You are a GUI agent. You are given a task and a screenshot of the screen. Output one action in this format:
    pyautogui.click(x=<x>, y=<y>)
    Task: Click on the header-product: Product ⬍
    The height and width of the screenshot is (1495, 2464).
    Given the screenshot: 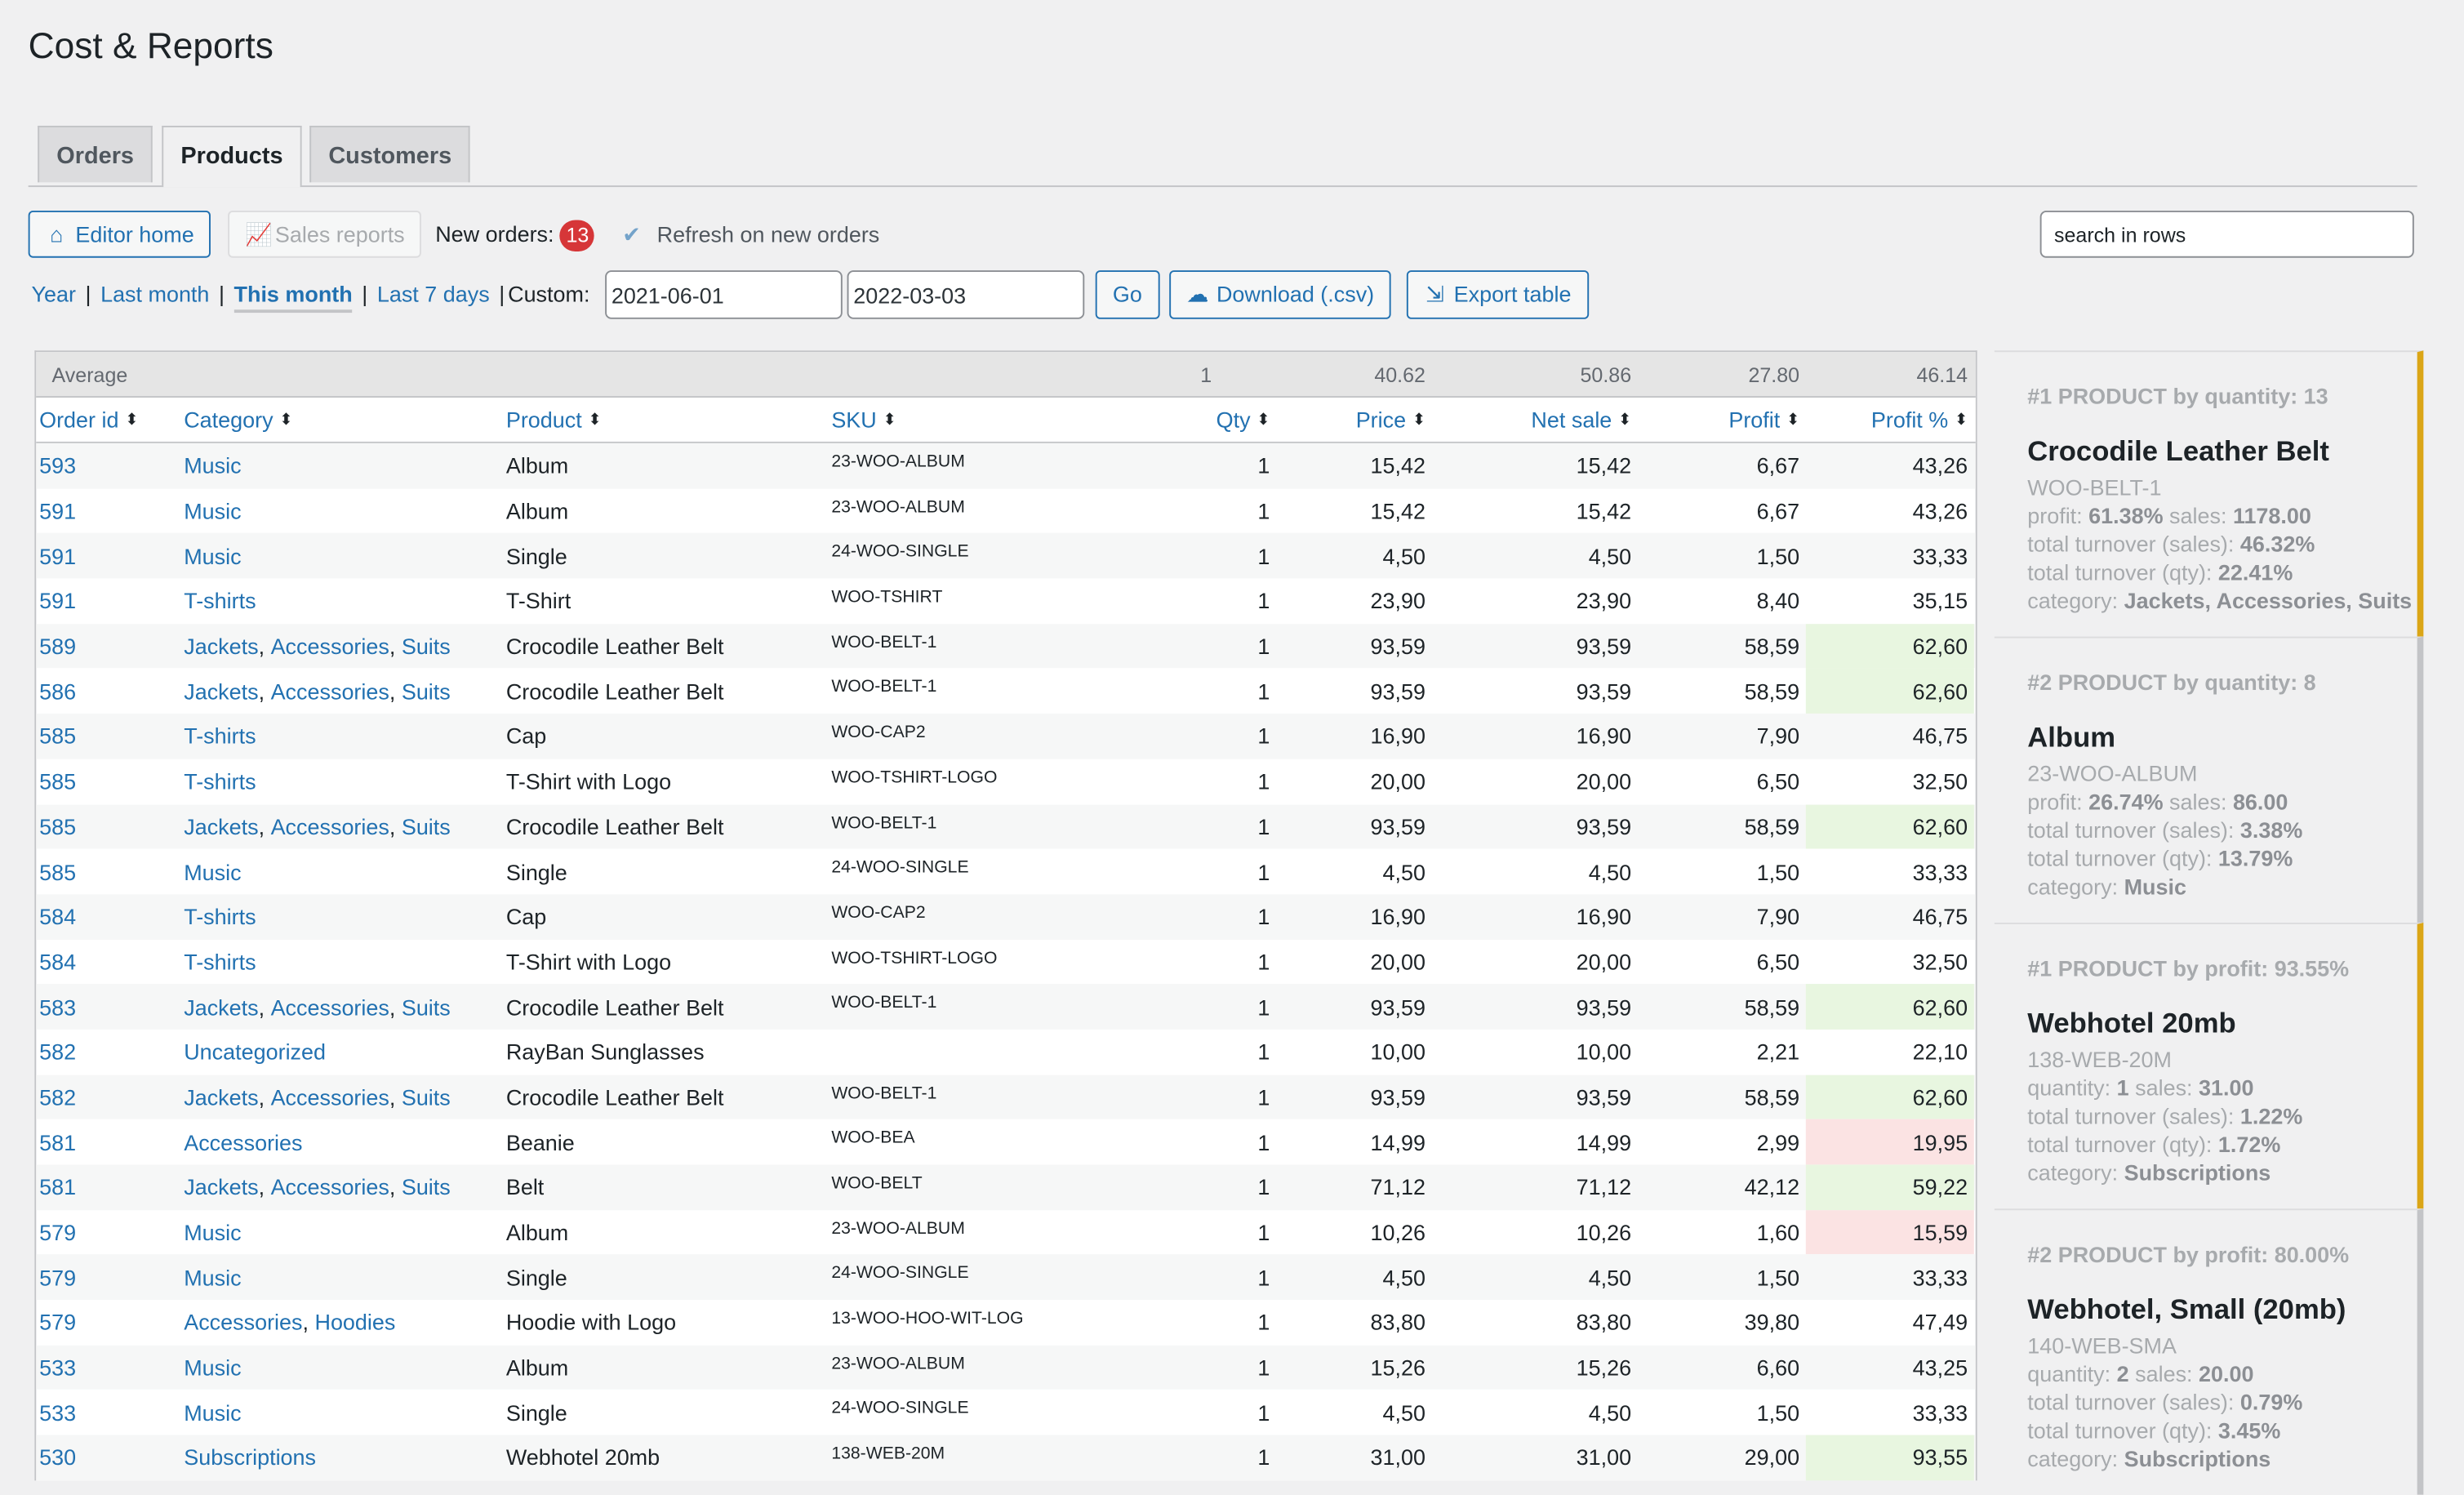 What is the action you would take?
    pyautogui.click(x=663, y=420)
    